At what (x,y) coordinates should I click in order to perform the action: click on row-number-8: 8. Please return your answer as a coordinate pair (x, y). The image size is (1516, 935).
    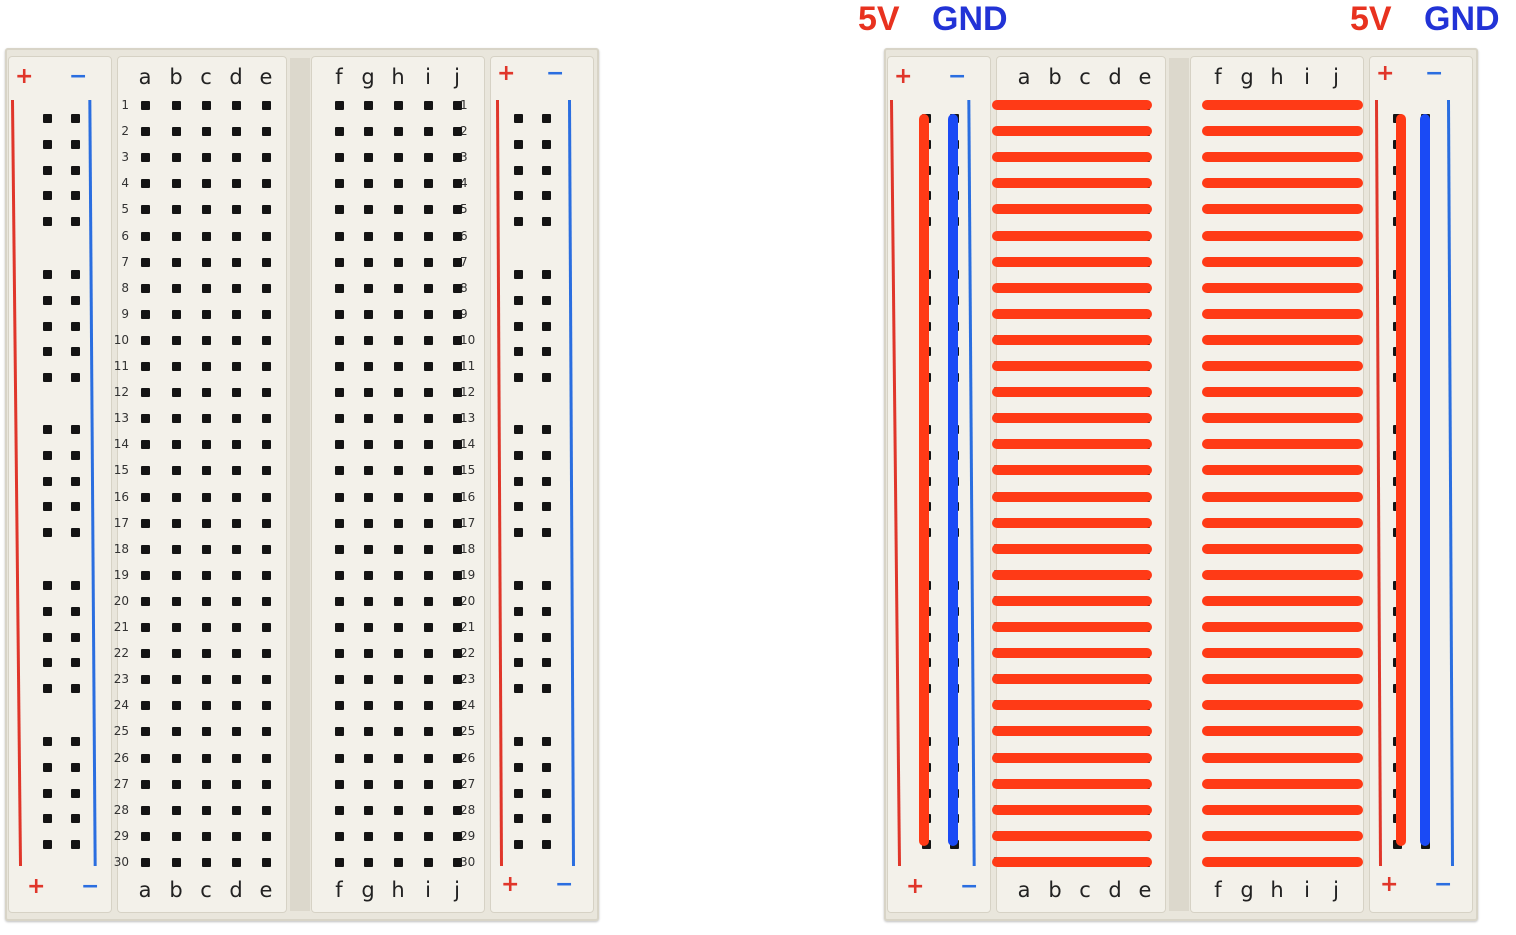
    Looking at the image, I should click on (464, 287).